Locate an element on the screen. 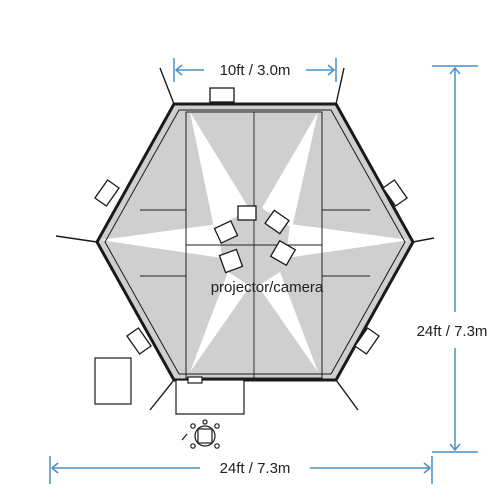  side-table is located at coordinates (113, 381).